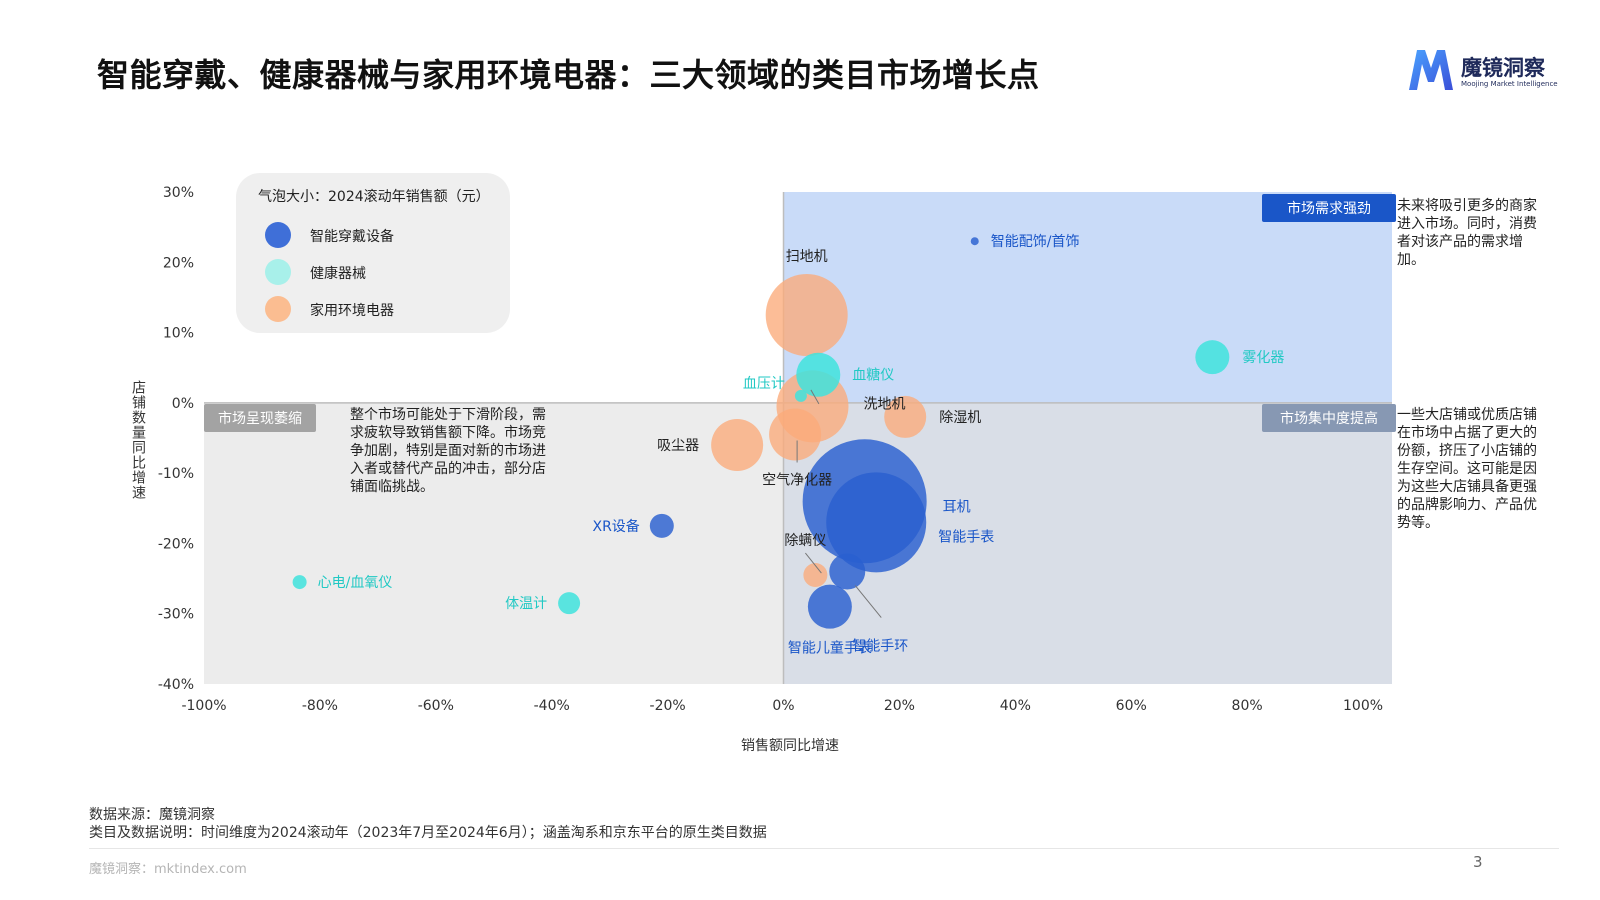 The image size is (1600, 900). I want to click on legend-swatch-wearable, so click(278, 235).